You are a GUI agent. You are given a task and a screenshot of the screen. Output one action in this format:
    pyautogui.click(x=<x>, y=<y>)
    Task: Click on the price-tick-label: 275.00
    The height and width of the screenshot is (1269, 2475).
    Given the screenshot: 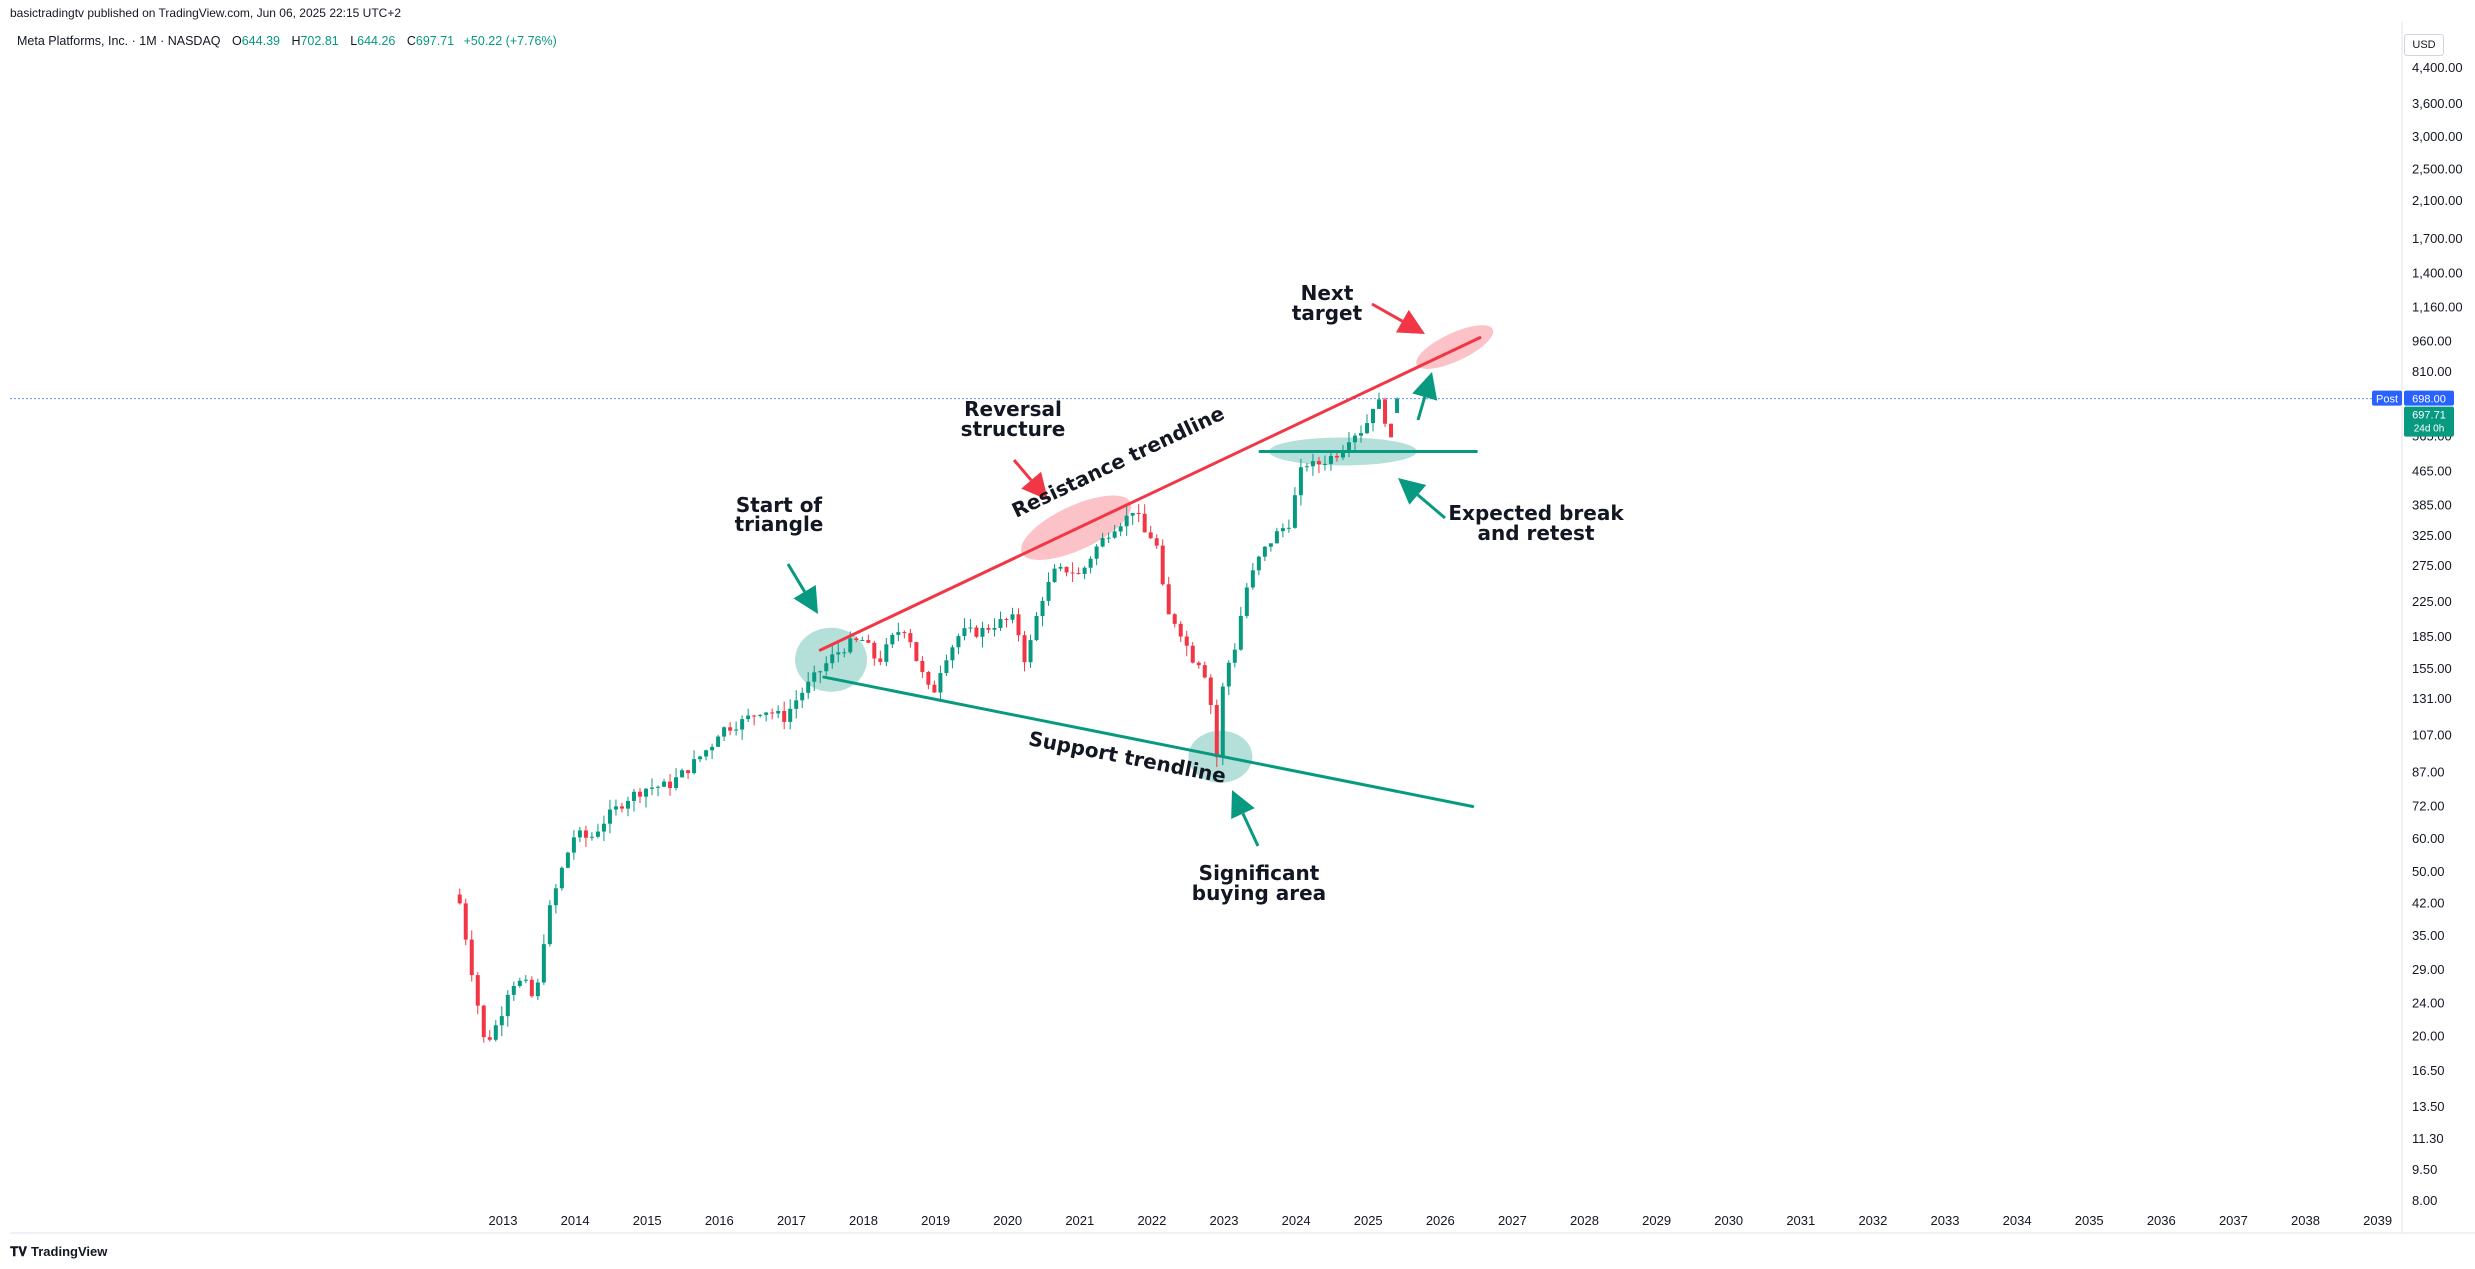 What is the action you would take?
    pyautogui.click(x=2432, y=565)
    